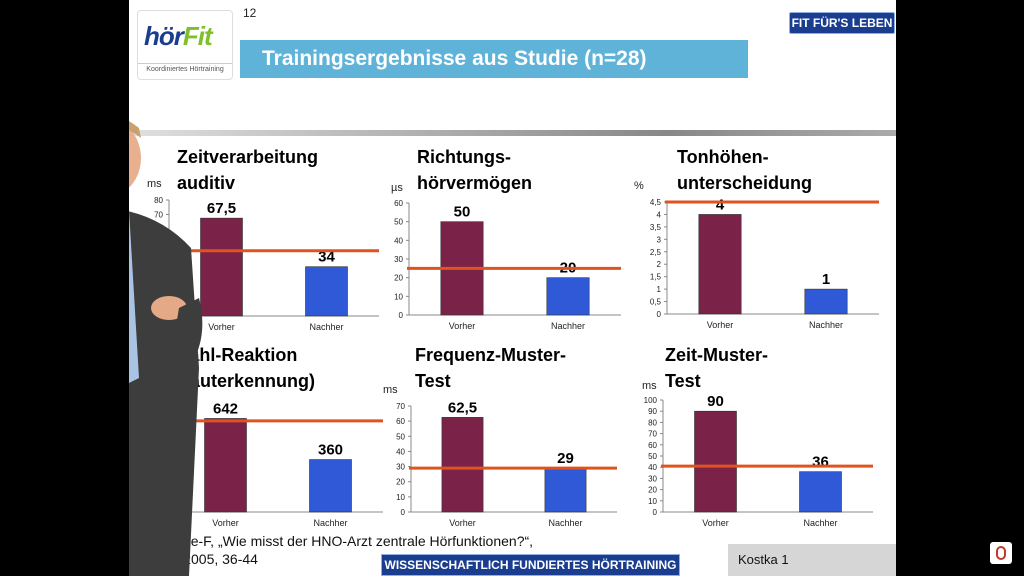 The image size is (1024, 576). I want to click on chart-1-value-label-2: 34, so click(326, 257).